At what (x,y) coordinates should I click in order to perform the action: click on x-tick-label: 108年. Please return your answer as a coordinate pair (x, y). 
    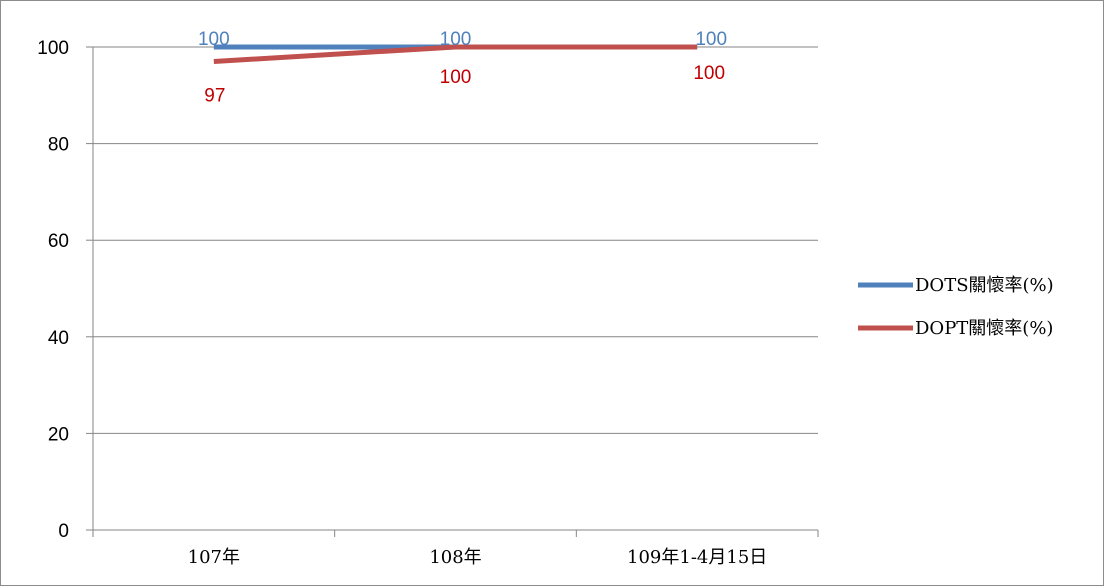
    Looking at the image, I should click on (455, 557).